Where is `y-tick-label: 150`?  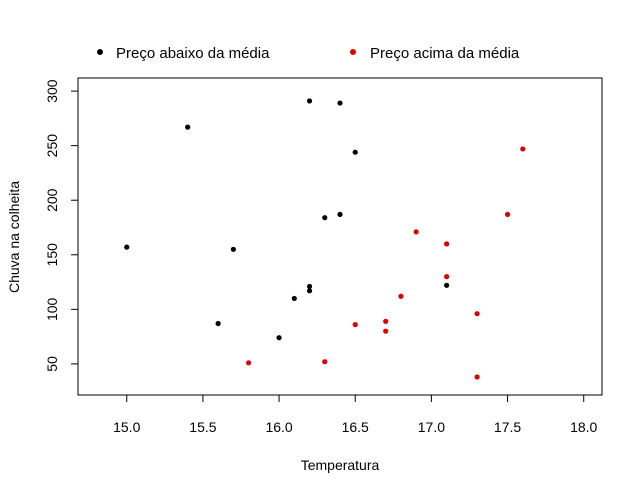 y-tick-label: 150 is located at coordinates (52, 255).